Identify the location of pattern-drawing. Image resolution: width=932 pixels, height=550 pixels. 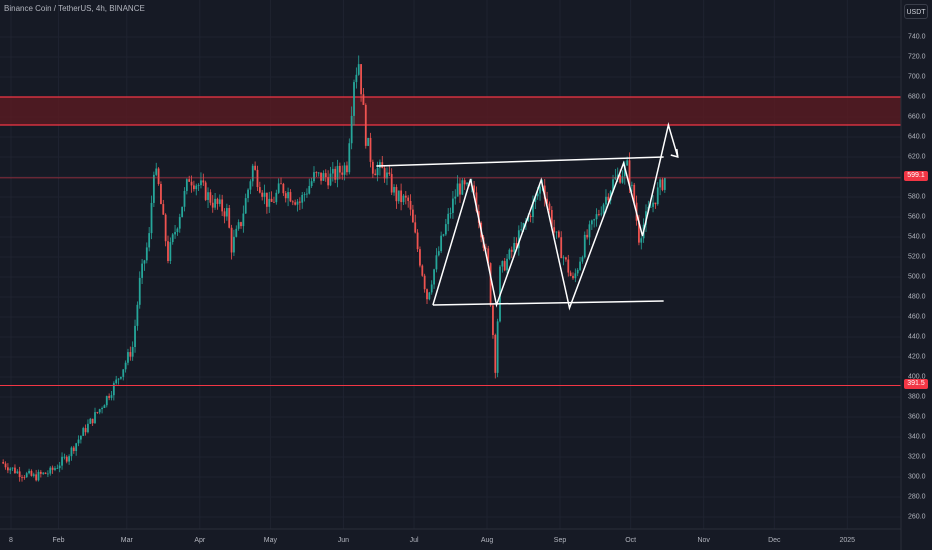
(527, 216).